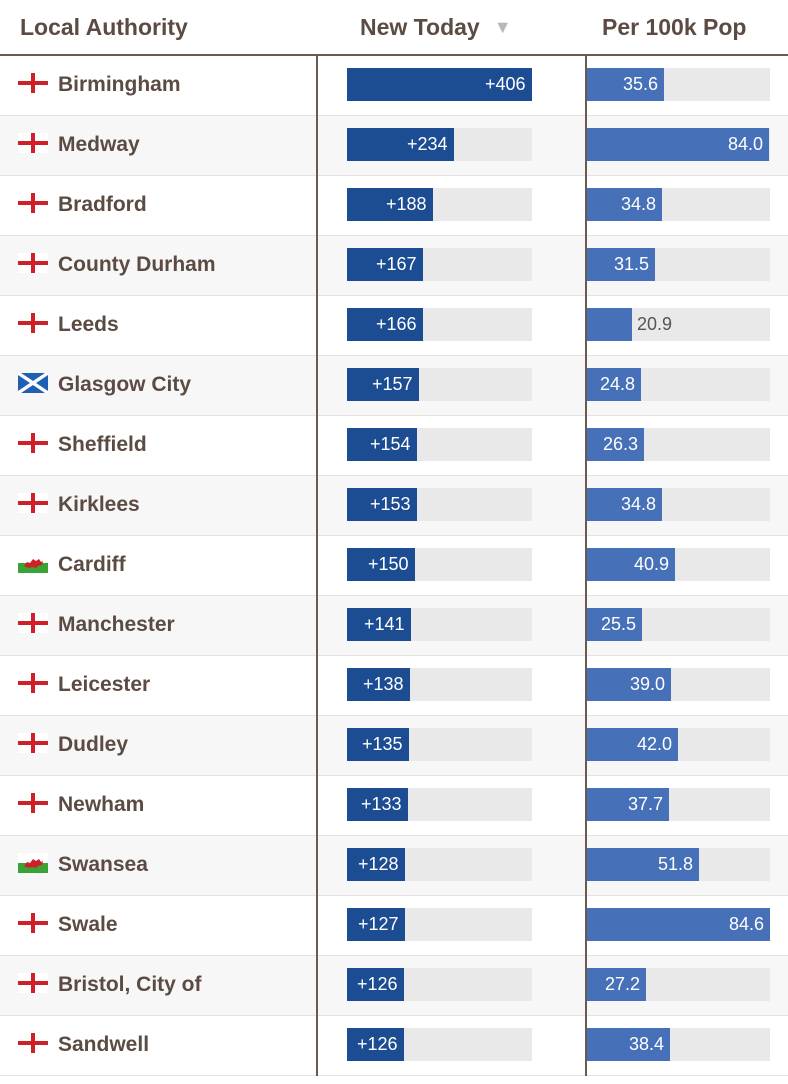 Image resolution: width=788 pixels, height=1084 pixels. I want to click on per-100k-value: 84.0, so click(746, 144).